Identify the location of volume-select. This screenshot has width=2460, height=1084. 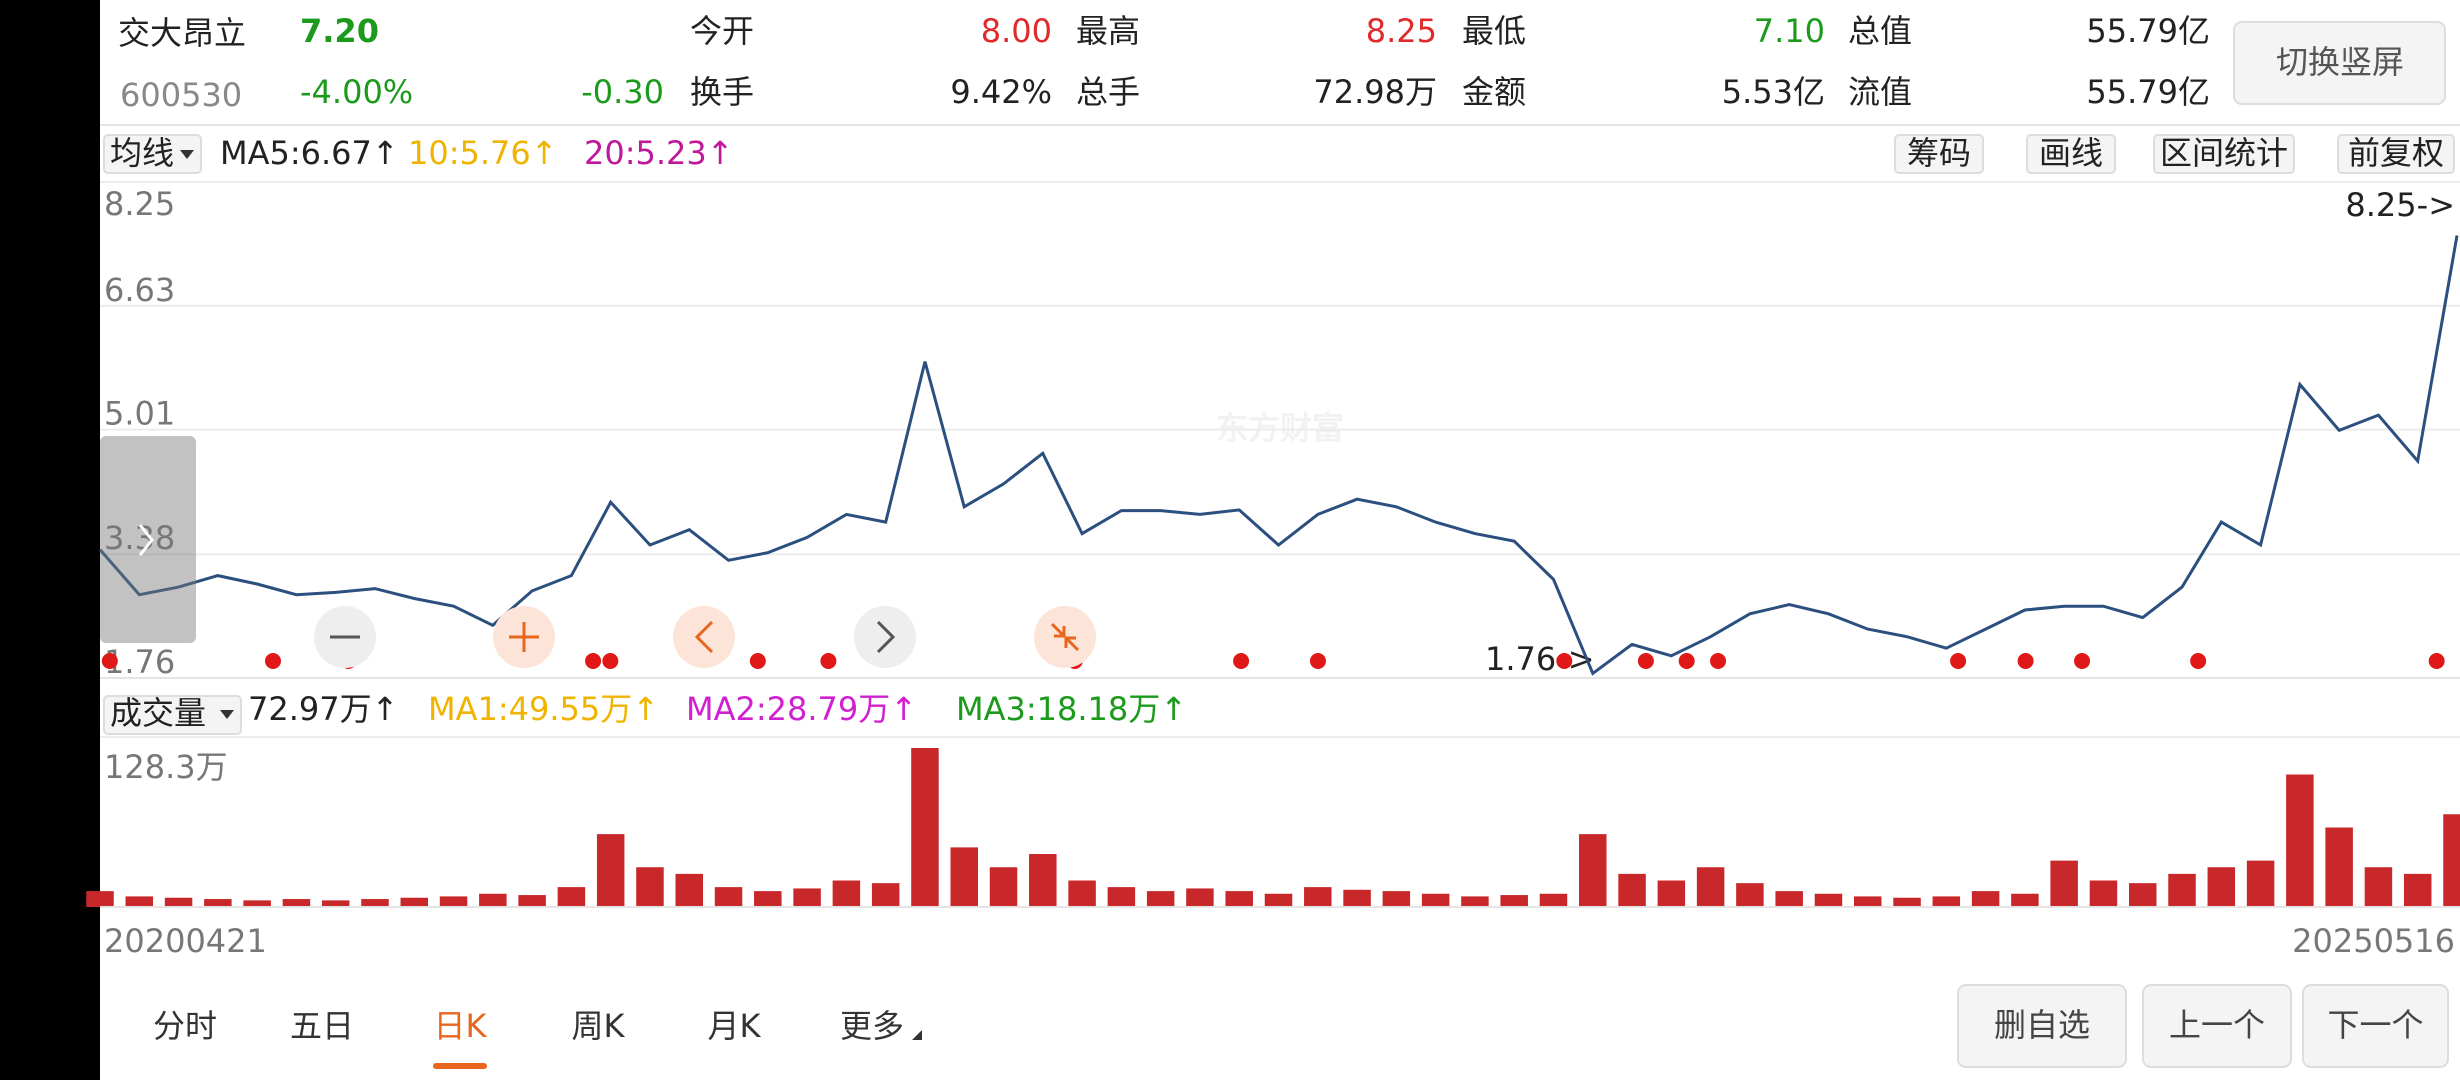
(172, 715).